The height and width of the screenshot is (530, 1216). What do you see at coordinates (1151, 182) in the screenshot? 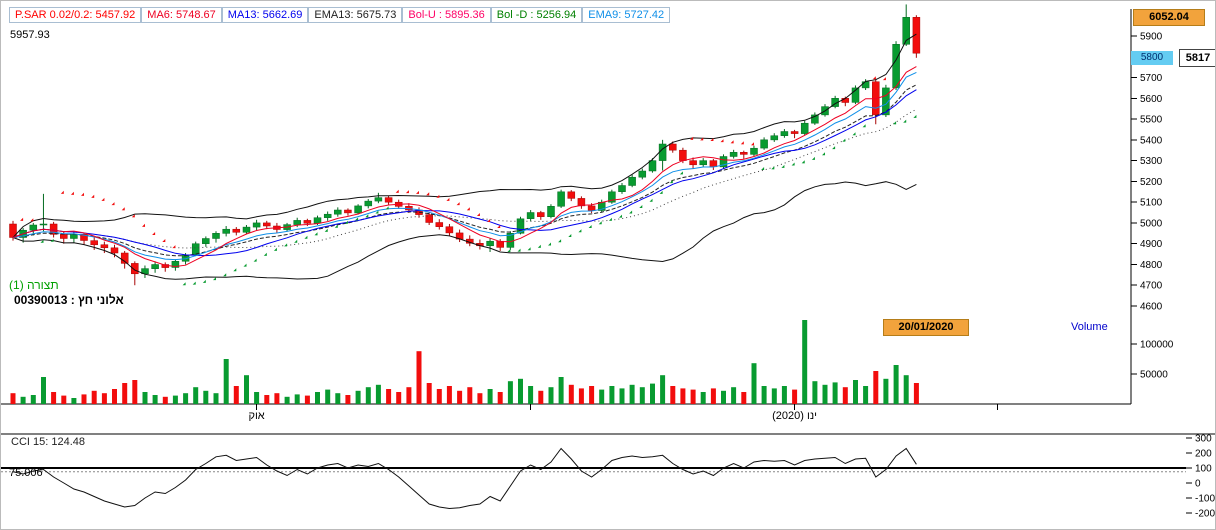
I see `svg-text: 5200` at bounding box center [1151, 182].